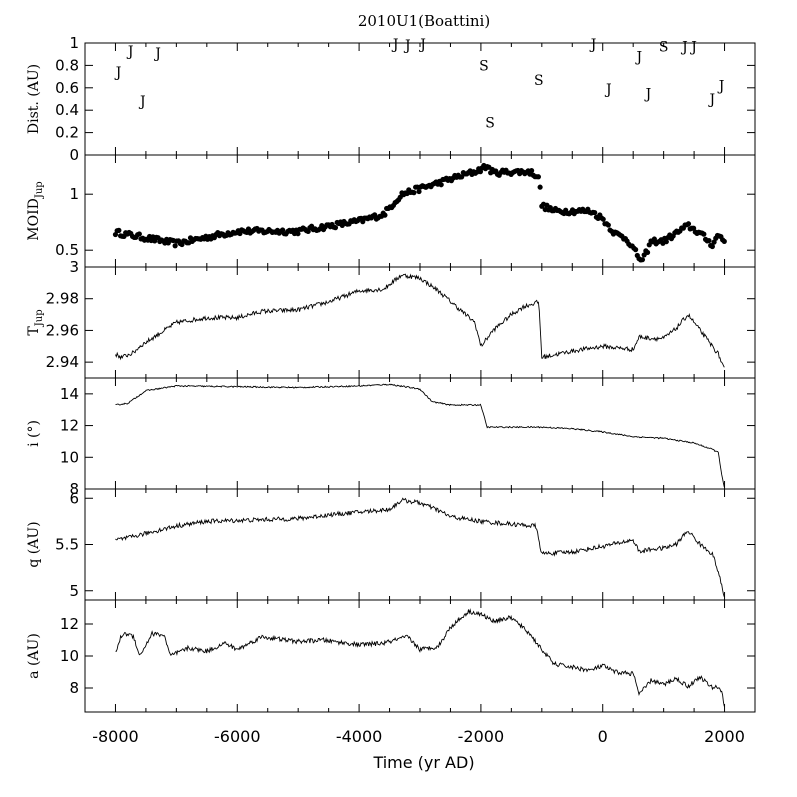  What do you see at coordinates (74, 267) in the screenshot?
I see `y-tick-label: 3` at bounding box center [74, 267].